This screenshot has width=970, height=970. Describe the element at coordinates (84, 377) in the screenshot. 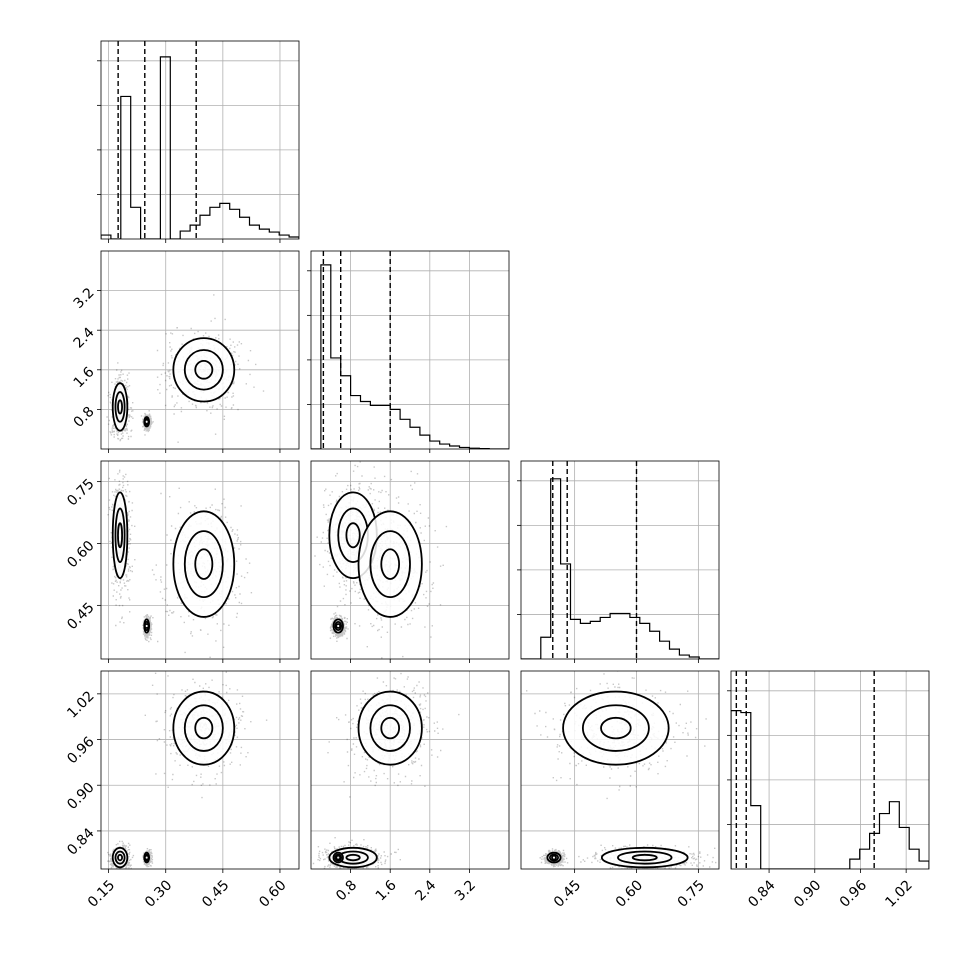

I see `y-tick-label: 1.6` at that location.